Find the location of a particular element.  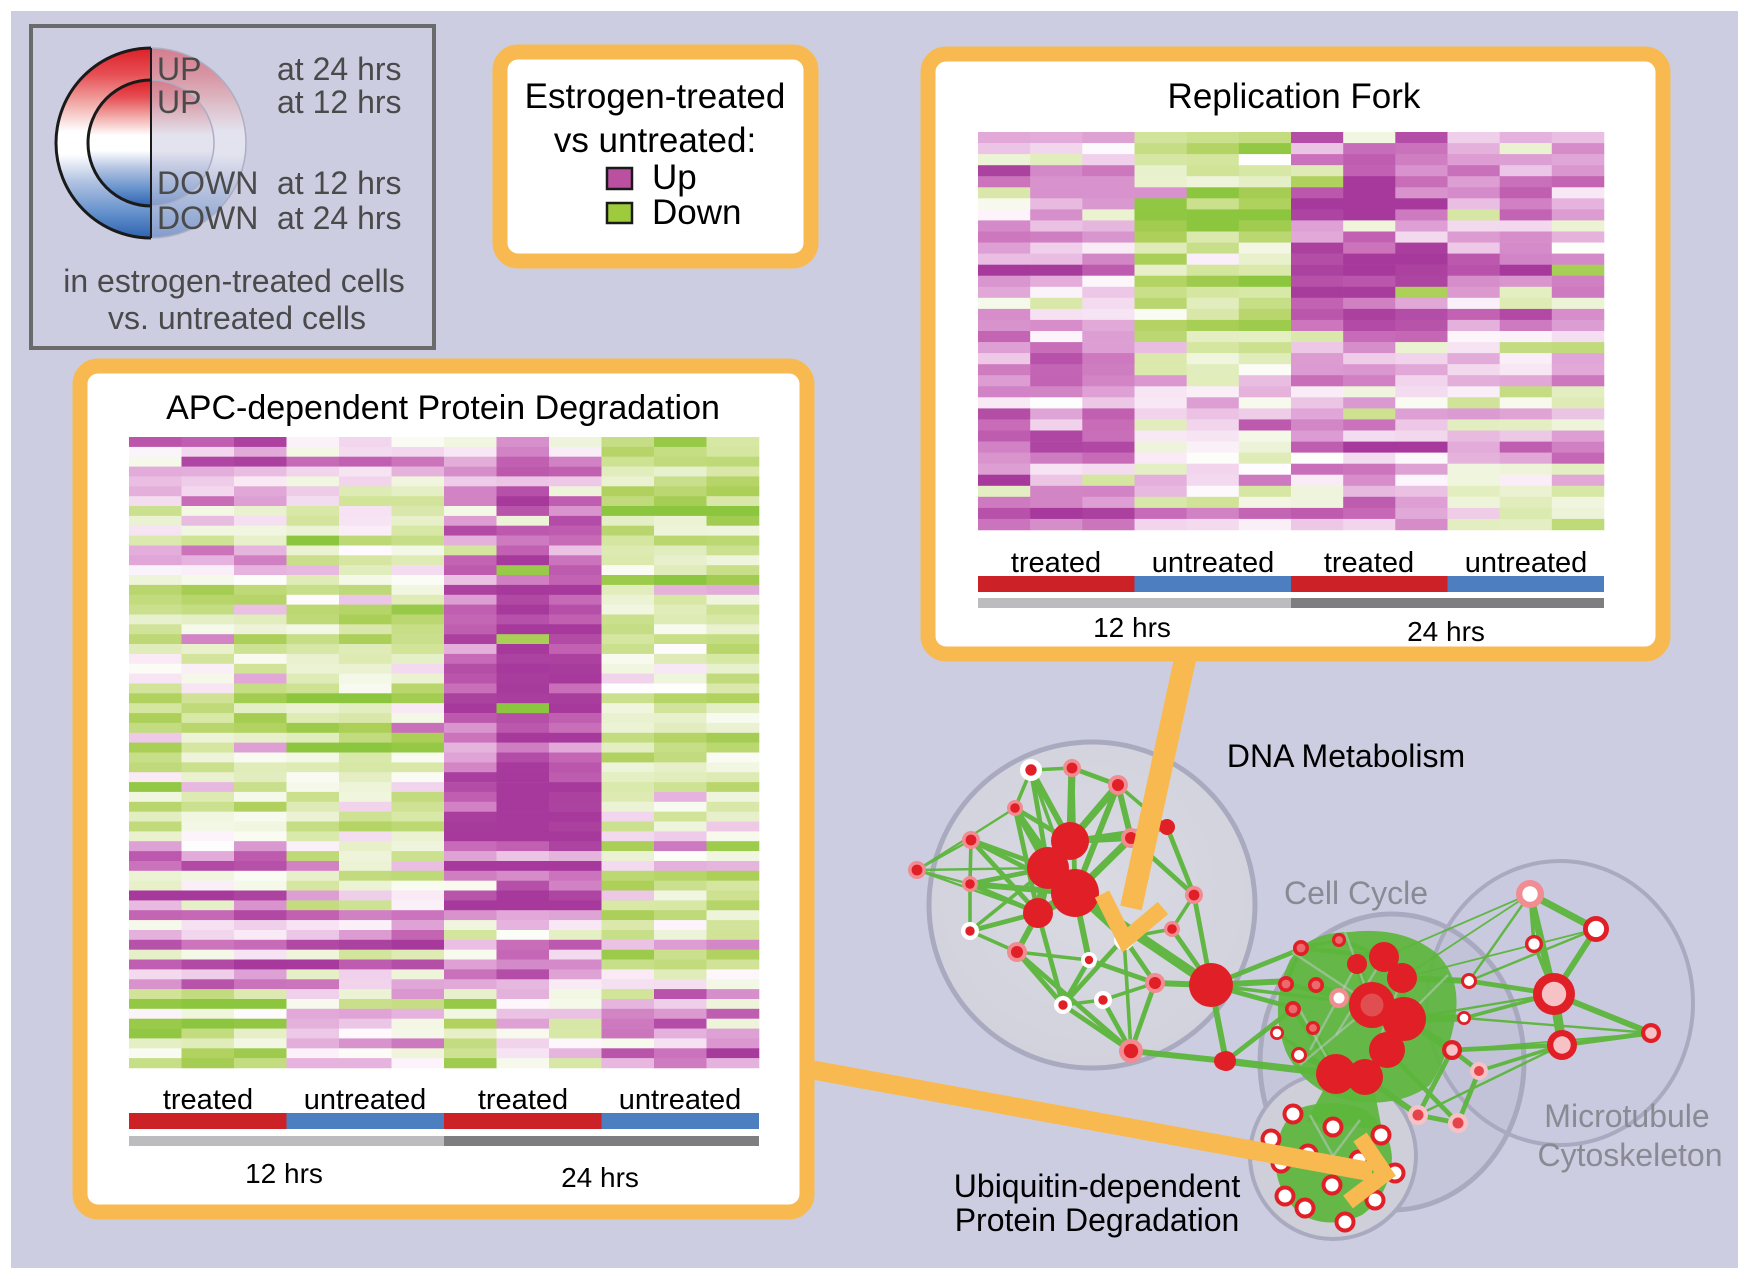

svg-text: Ubiquitin-dependent is located at coordinates (1097, 1186).